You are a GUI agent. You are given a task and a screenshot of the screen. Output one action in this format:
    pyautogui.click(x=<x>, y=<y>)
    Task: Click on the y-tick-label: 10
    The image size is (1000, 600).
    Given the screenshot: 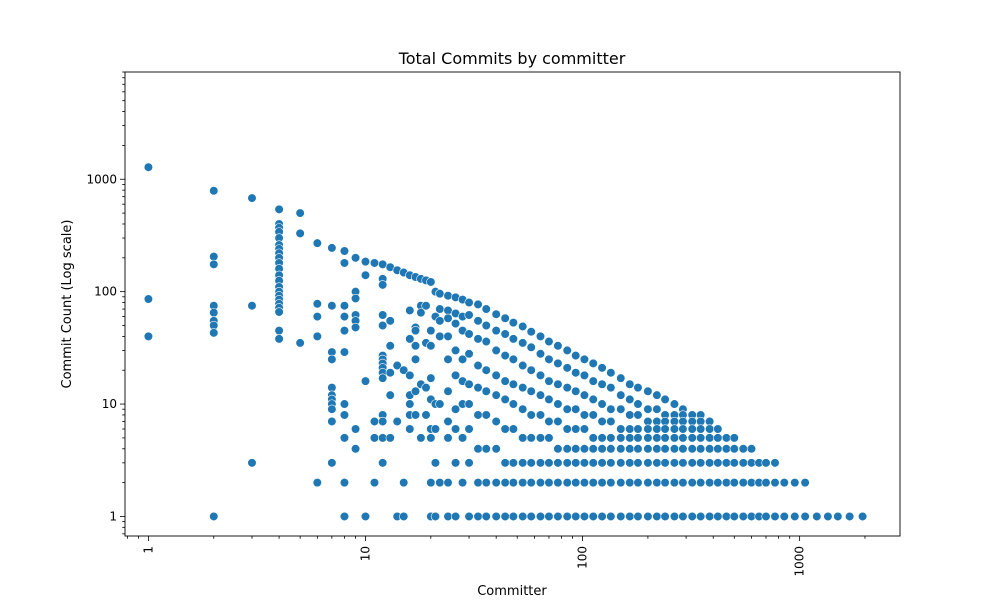 What is the action you would take?
    pyautogui.click(x=109, y=404)
    